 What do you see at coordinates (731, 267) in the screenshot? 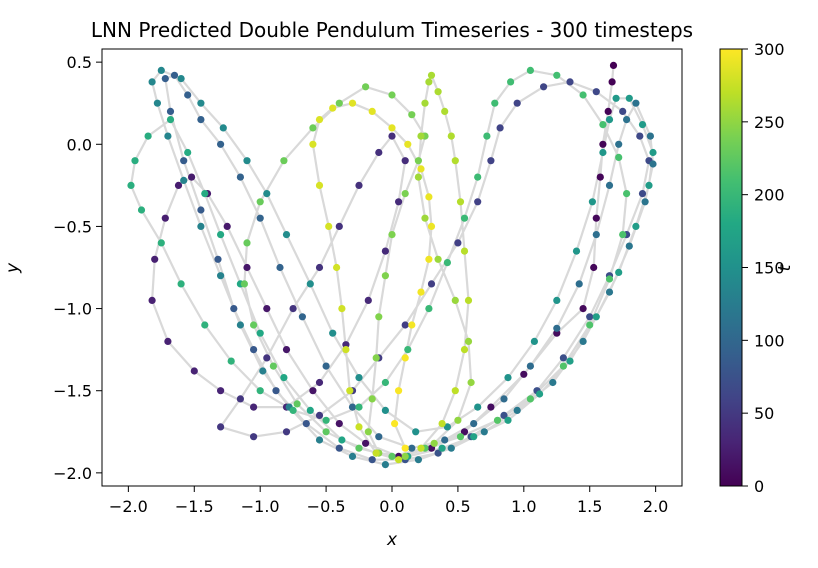
I see `colorbar` at bounding box center [731, 267].